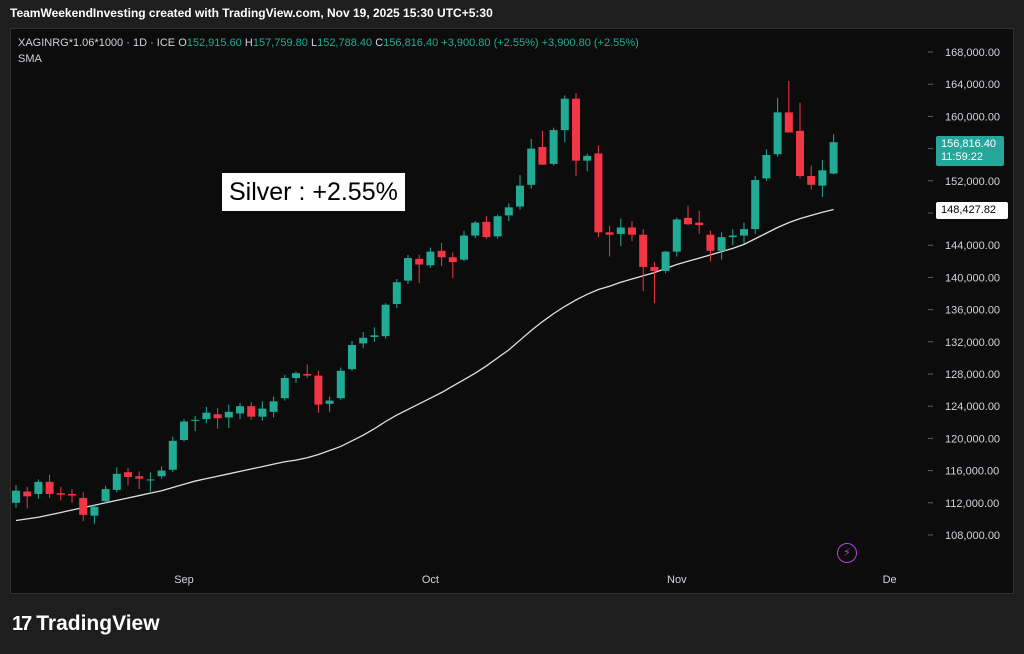 The height and width of the screenshot is (654, 1024). Describe the element at coordinates (248, 43) in the screenshot. I see `high-label: H` at that location.